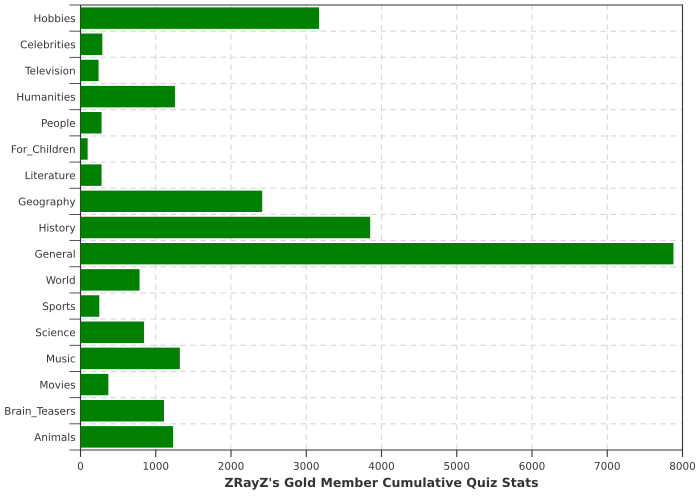 The width and height of the screenshot is (700, 500). I want to click on y-tick-label: General, so click(55, 254).